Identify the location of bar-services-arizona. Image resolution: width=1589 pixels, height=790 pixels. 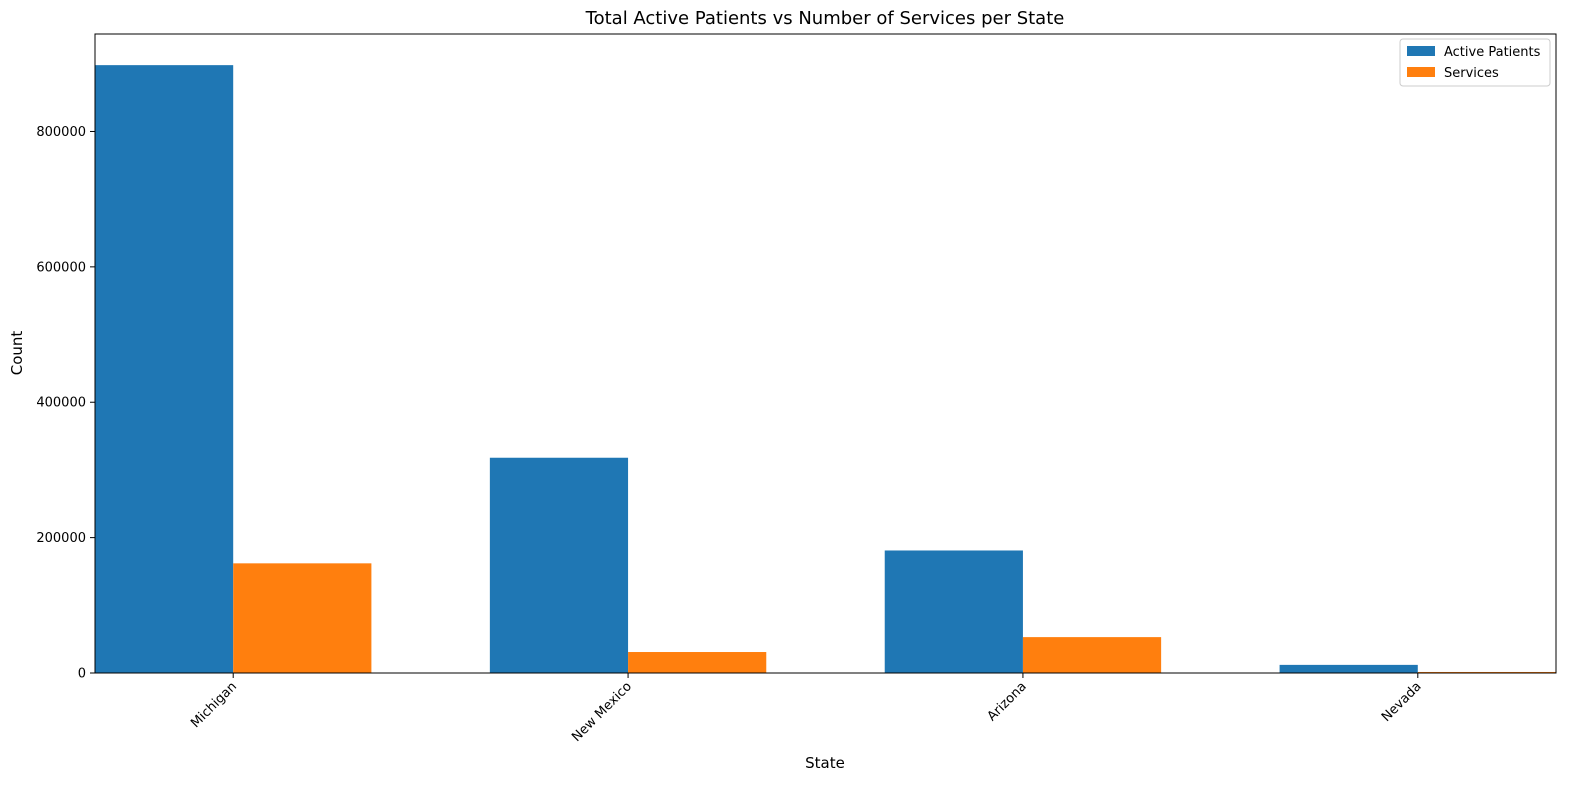
(1092, 655).